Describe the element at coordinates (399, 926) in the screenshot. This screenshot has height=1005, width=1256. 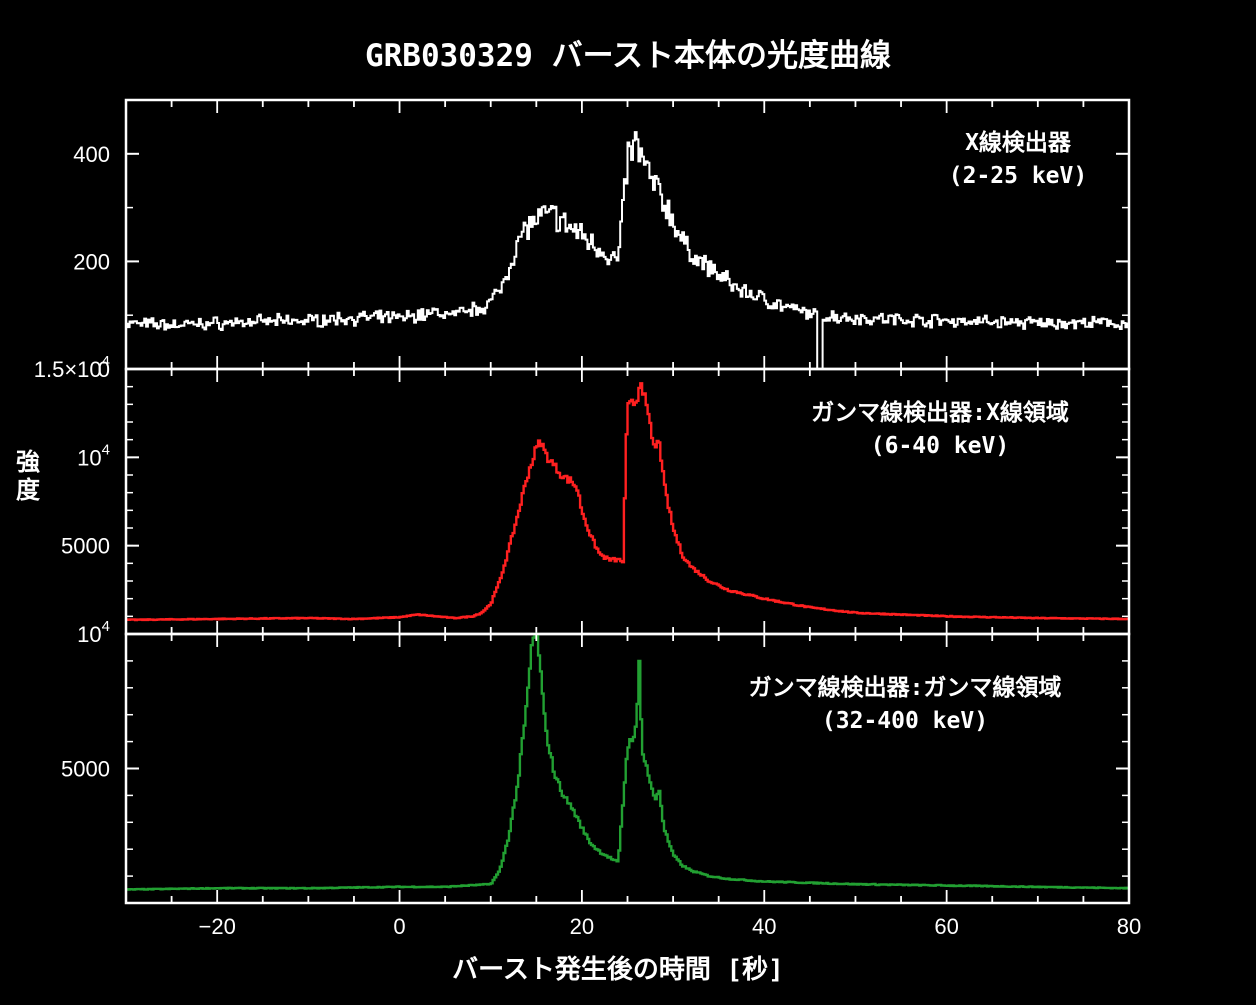
I see `x-tick-label: 0` at that location.